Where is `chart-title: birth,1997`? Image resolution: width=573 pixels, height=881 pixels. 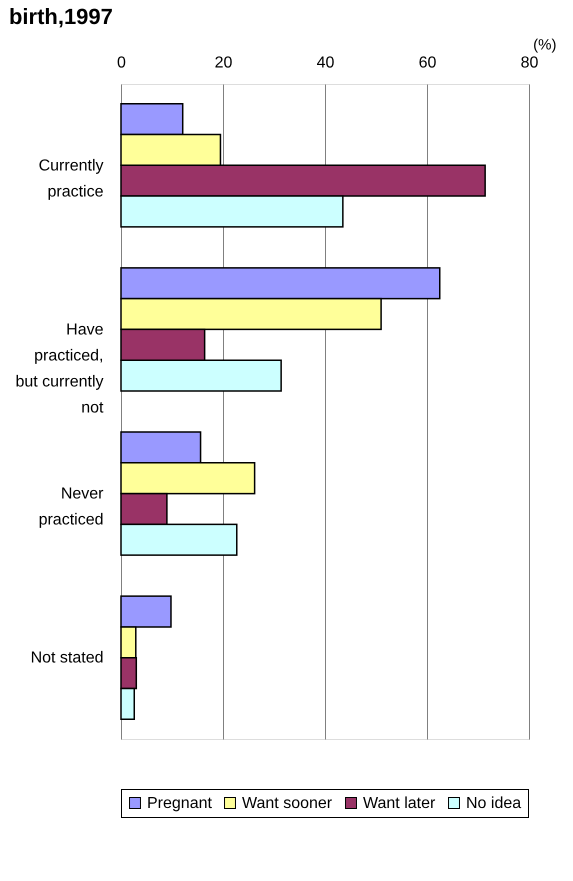
chart-title: birth,1997 is located at coordinates (60, 16).